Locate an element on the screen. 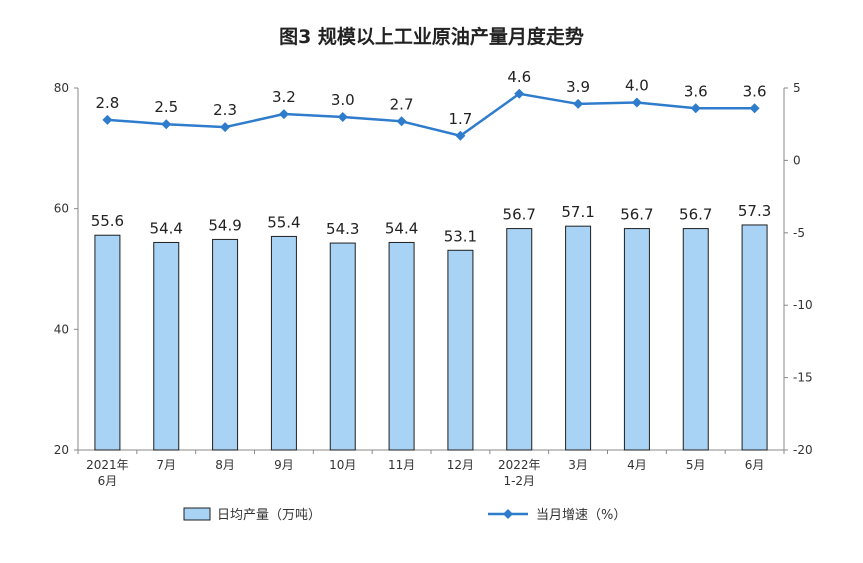  right-tick-label: -5 is located at coordinates (799, 233).